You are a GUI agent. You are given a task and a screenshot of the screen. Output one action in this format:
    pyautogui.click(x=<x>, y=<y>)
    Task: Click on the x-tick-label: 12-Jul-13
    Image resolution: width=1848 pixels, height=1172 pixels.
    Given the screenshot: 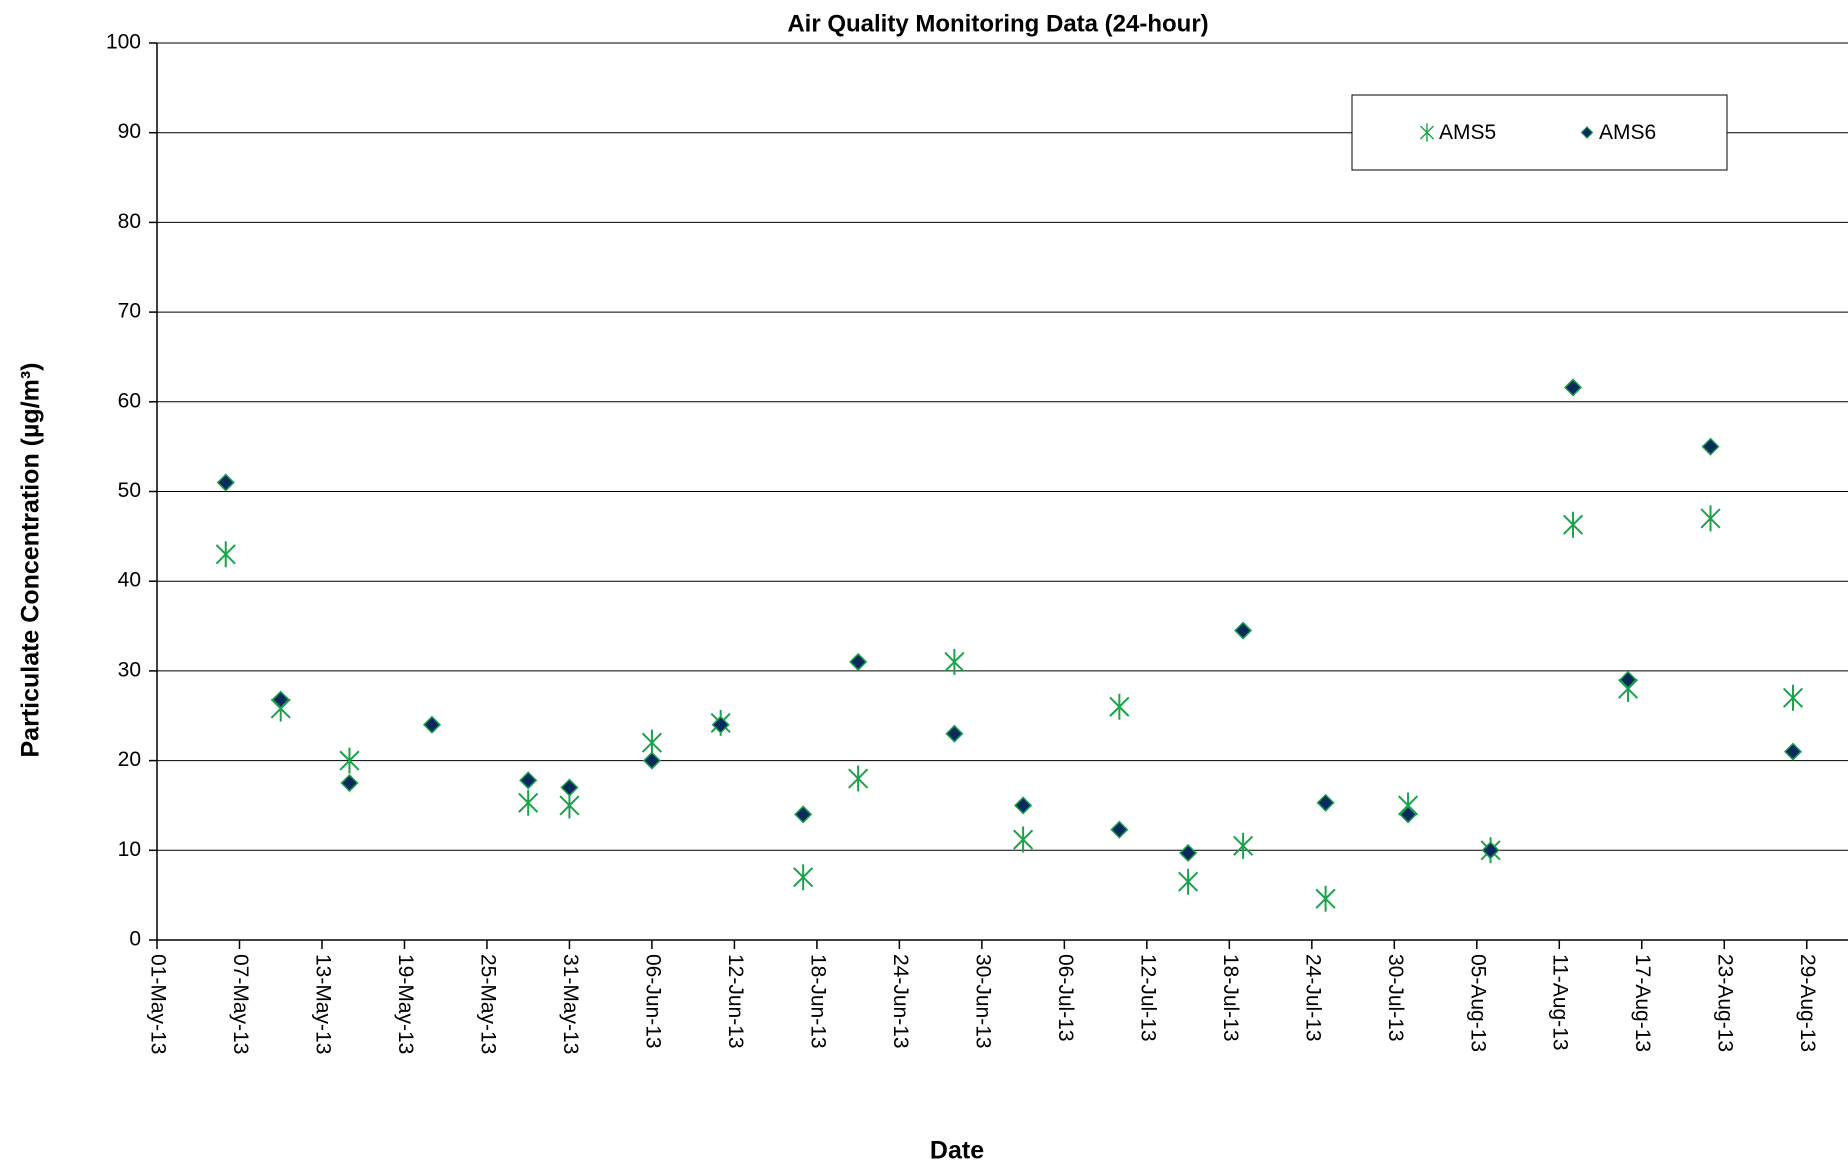 What is the action you would take?
    pyautogui.click(x=1147, y=998)
    